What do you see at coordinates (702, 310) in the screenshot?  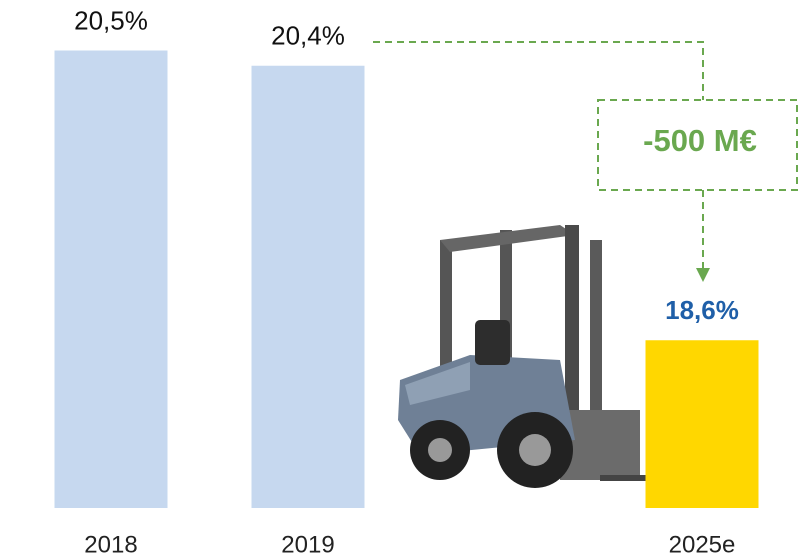 I see `value-label: 18,6%` at bounding box center [702, 310].